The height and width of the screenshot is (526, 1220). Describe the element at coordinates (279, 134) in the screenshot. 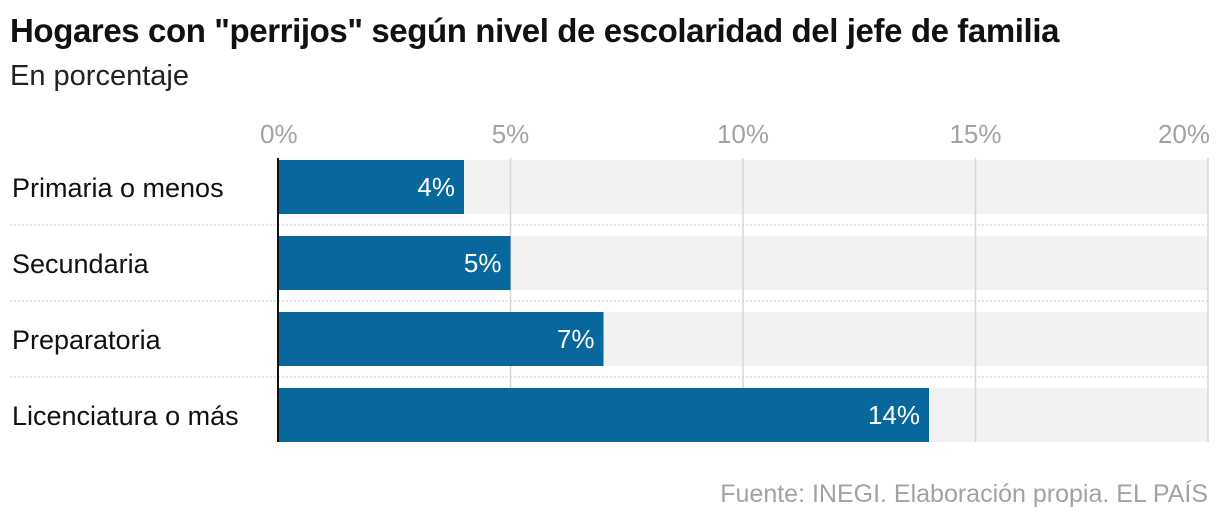

I see `x-tick-label: 0%` at that location.